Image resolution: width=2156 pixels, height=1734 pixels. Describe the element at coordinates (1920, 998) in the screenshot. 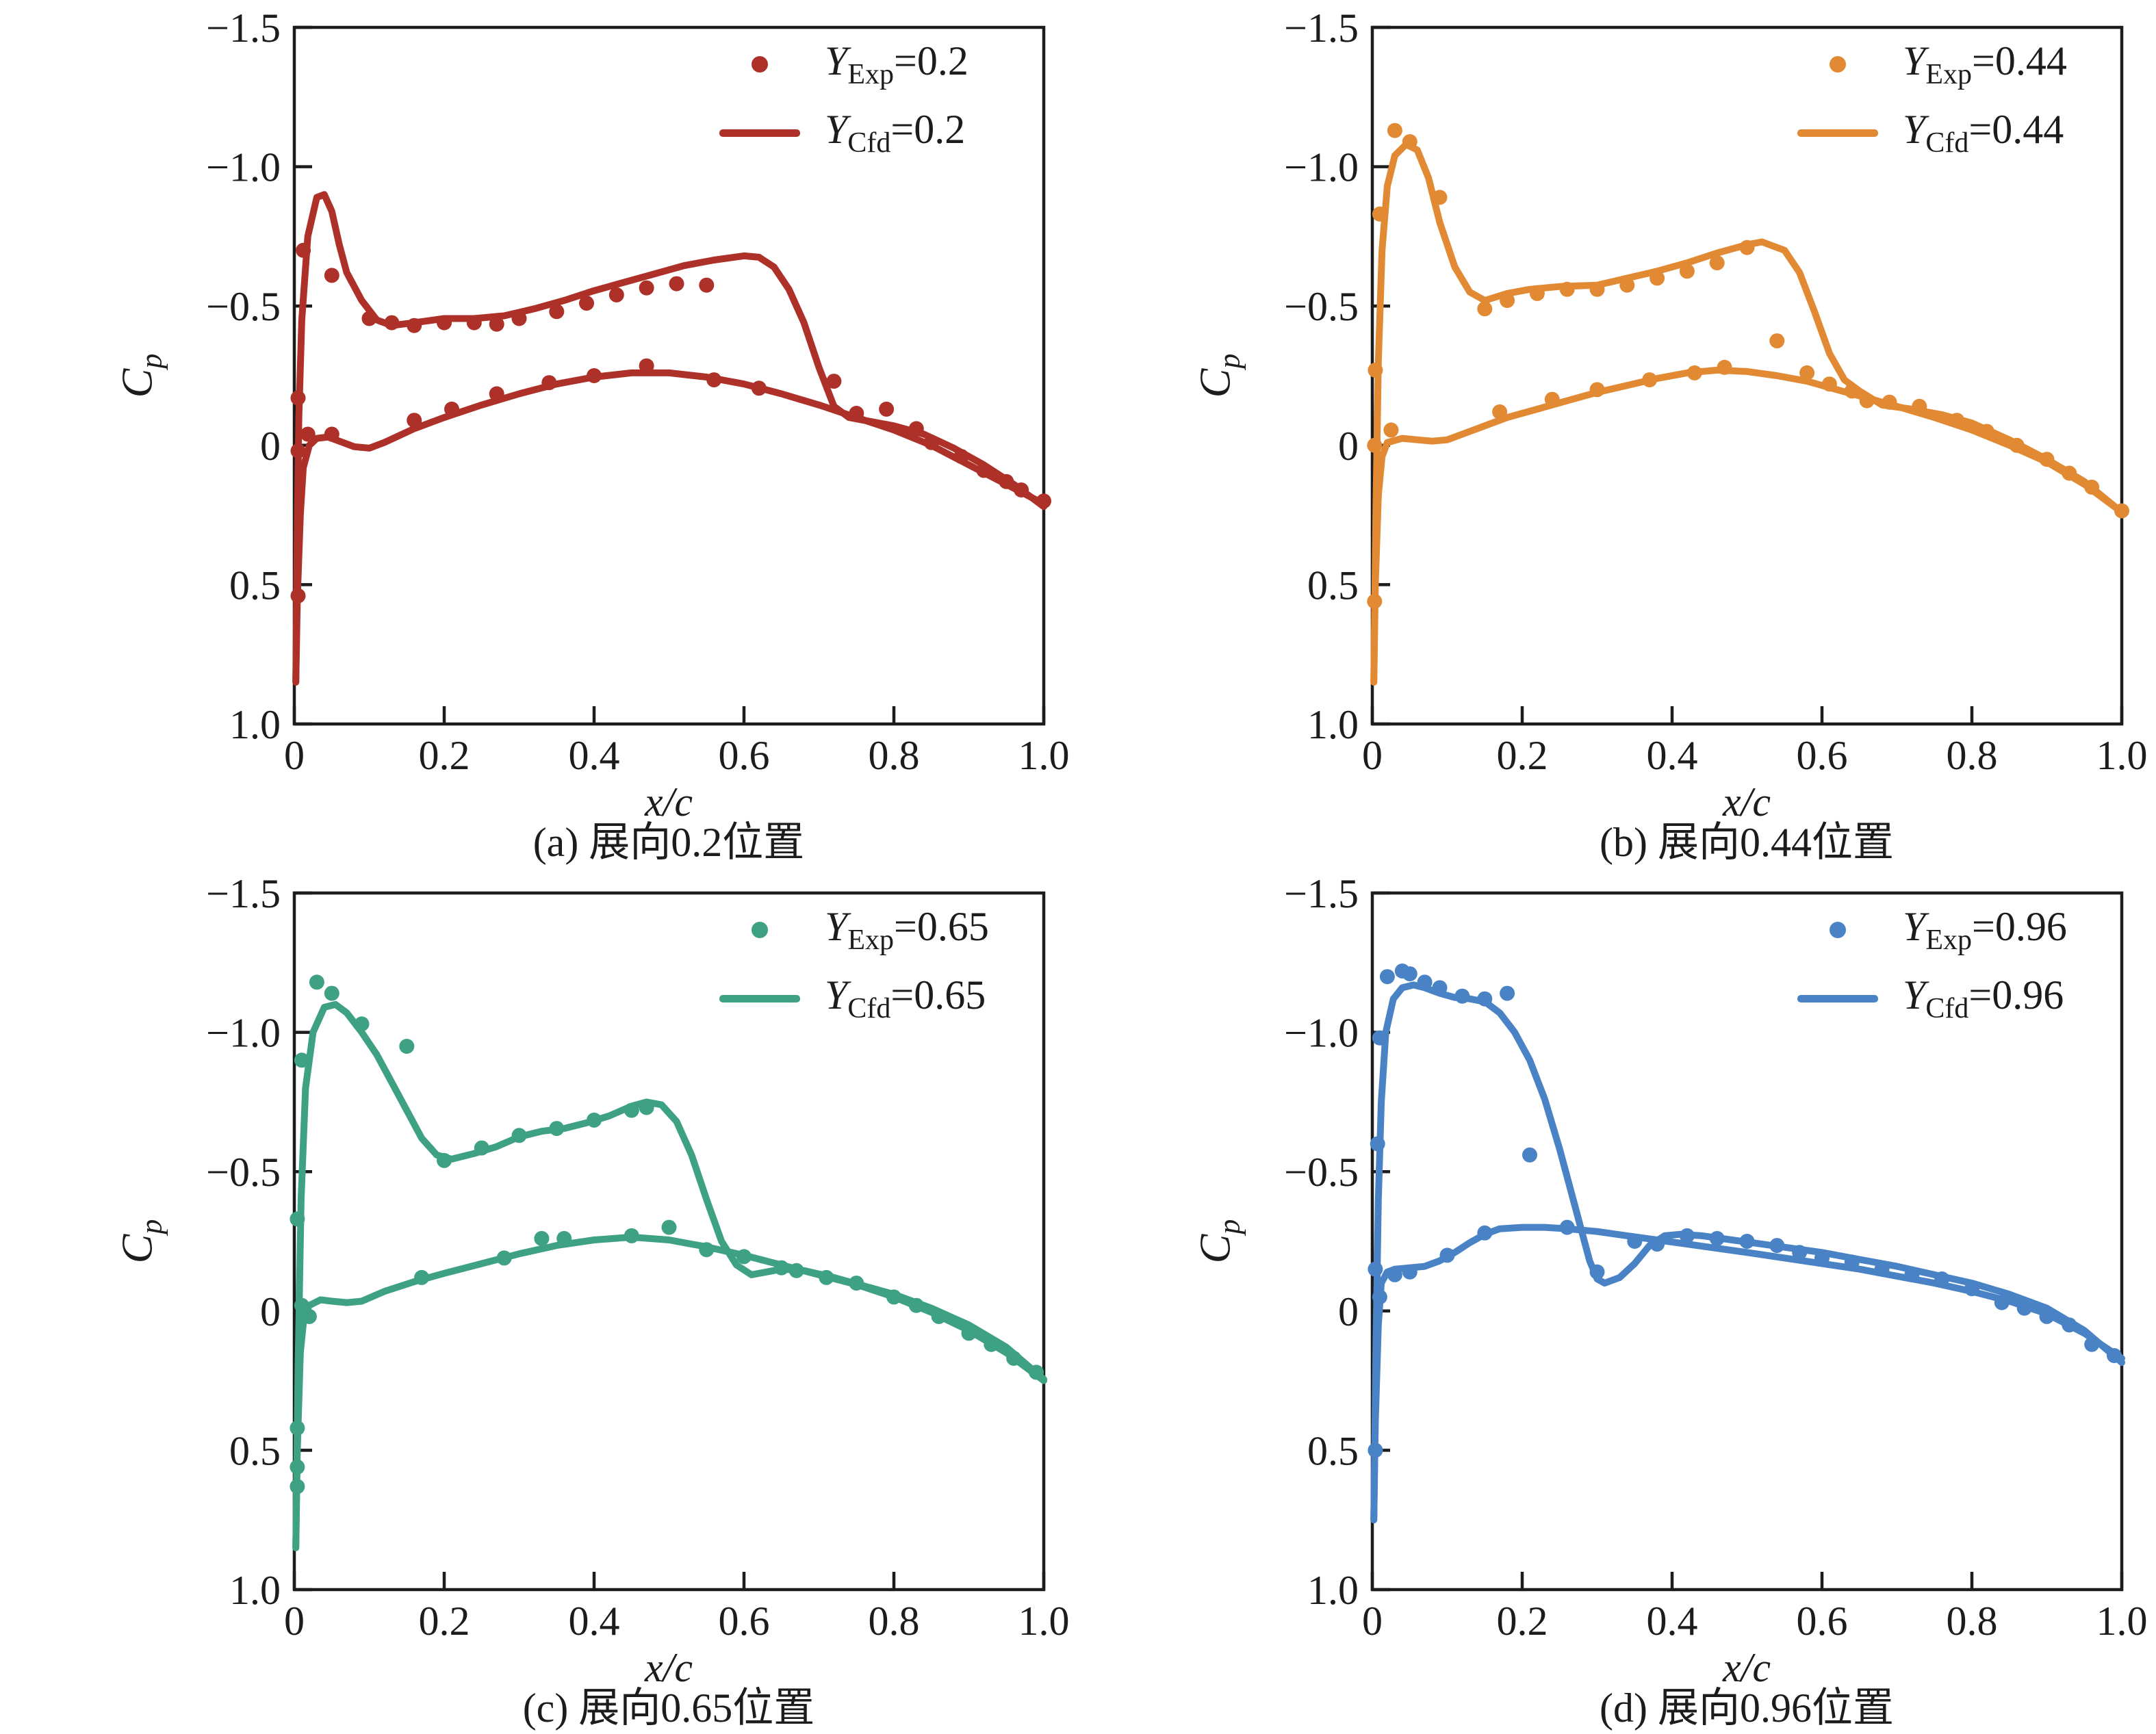

I see `legend-item-cfd: YCfd=0.96` at that location.